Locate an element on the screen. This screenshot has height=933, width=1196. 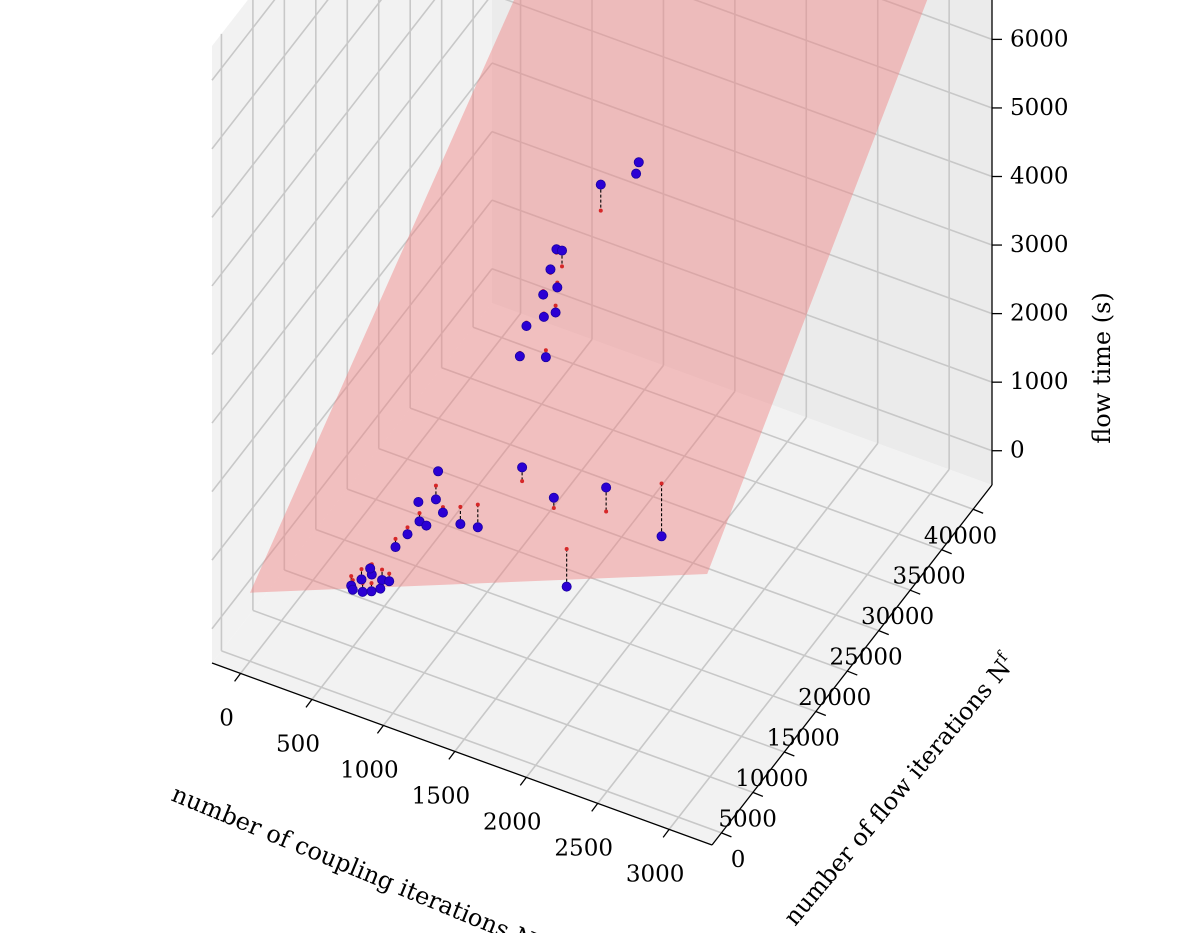
y-tick-label: 30000 is located at coordinates (897, 617).